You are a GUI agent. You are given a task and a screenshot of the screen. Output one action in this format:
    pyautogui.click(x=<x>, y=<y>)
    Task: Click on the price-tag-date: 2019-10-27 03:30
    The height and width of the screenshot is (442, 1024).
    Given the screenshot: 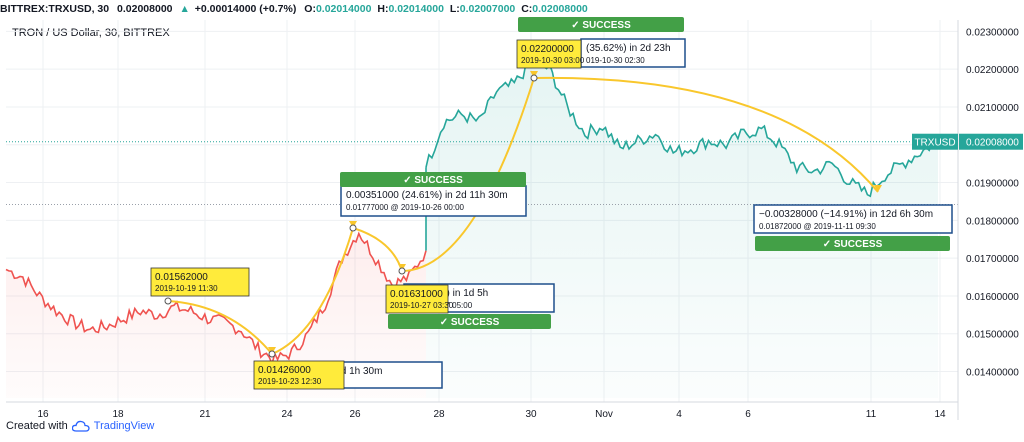 What is the action you would take?
    pyautogui.click(x=422, y=305)
    